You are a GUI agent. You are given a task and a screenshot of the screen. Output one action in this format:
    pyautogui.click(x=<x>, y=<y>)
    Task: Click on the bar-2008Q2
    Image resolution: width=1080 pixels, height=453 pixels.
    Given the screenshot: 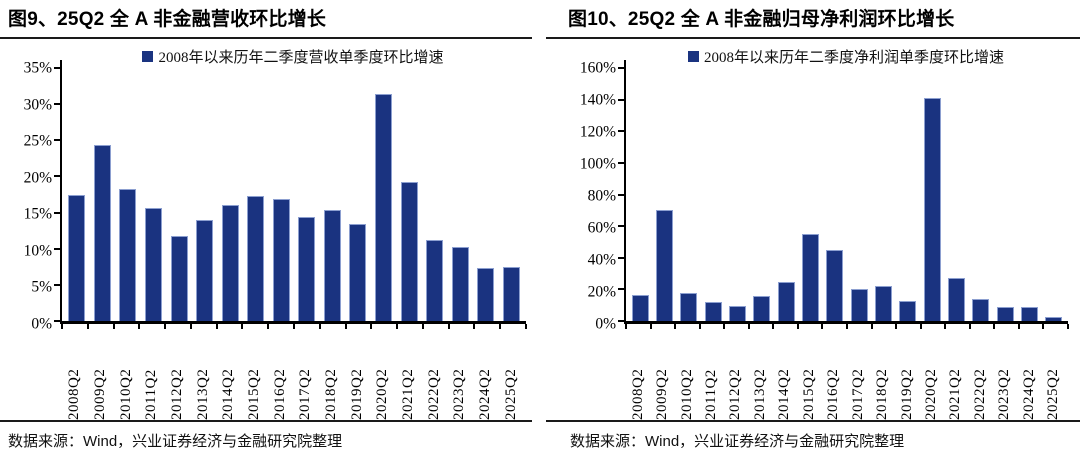 What is the action you would take?
    pyautogui.click(x=640, y=307)
    